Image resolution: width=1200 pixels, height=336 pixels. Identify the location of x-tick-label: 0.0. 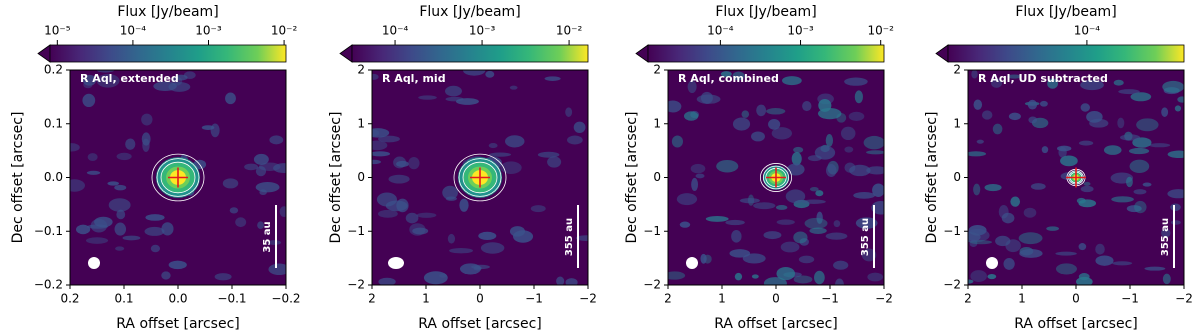
(177, 299).